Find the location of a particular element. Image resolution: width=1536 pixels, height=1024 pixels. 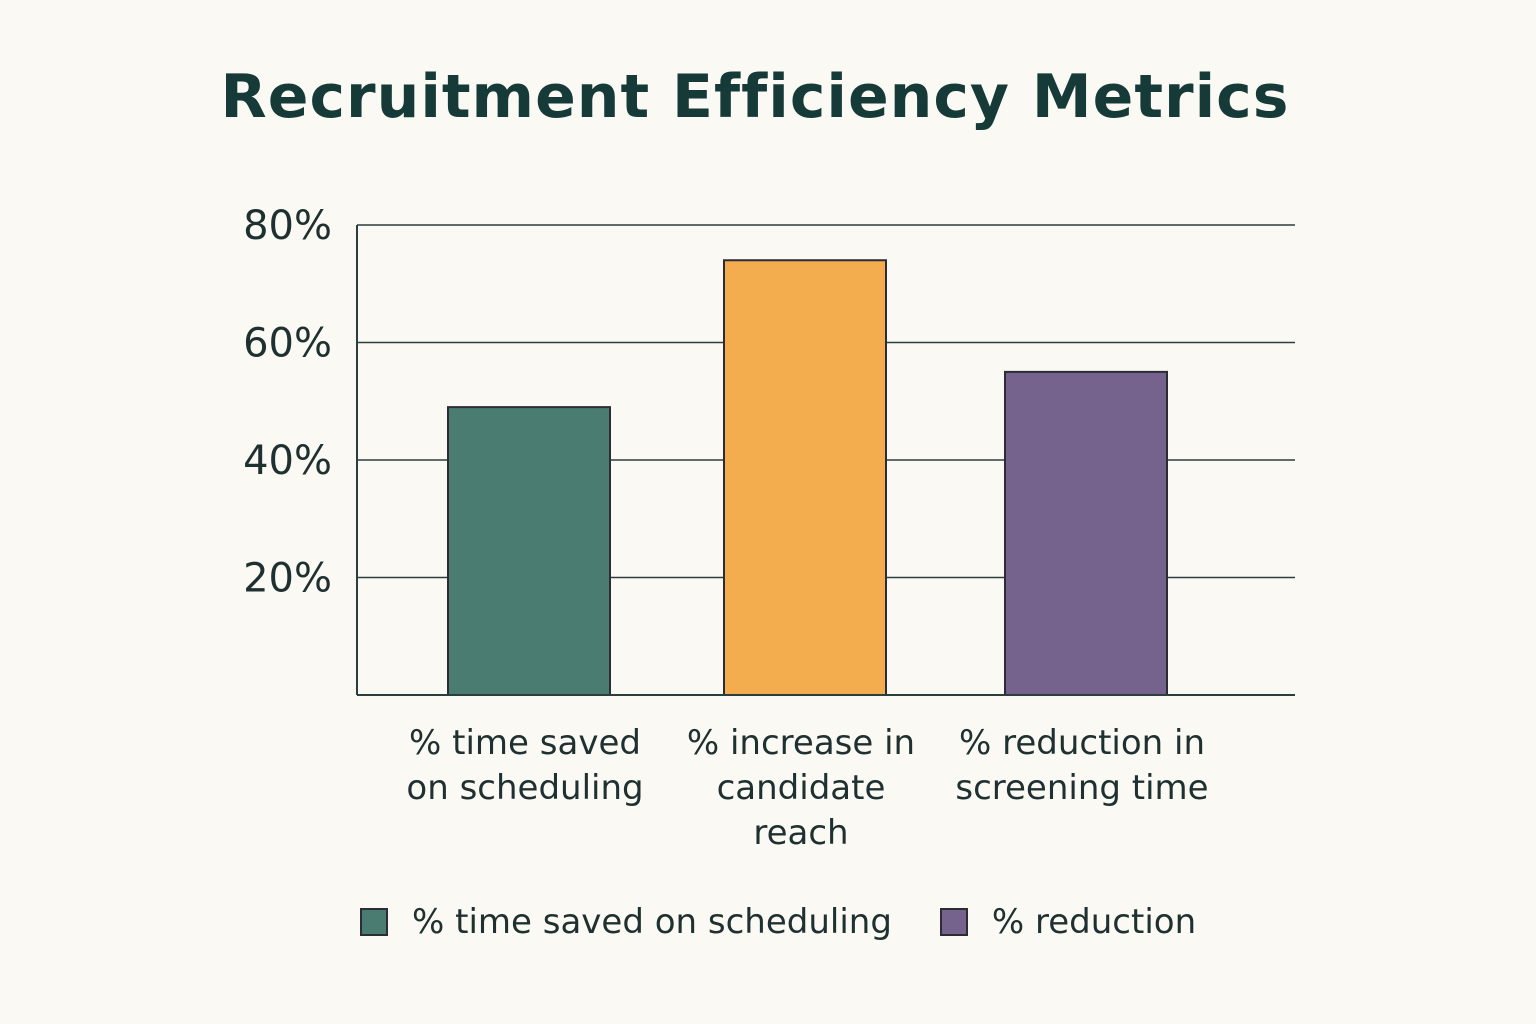

x-category-label-line: reach is located at coordinates (800, 833).